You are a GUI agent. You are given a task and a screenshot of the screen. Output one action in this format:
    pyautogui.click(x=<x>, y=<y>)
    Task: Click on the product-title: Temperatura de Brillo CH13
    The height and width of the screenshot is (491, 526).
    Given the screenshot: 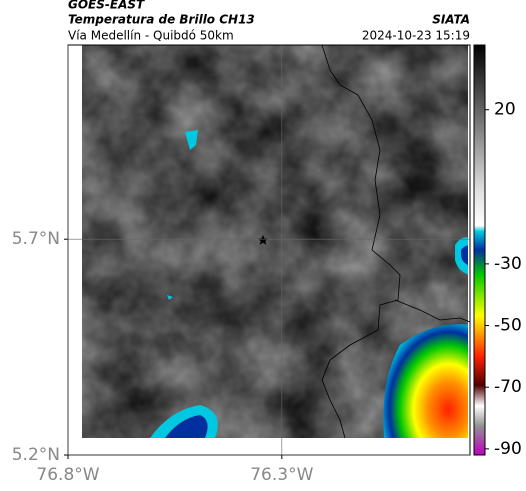 What is the action you would take?
    pyautogui.click(x=161, y=20)
    